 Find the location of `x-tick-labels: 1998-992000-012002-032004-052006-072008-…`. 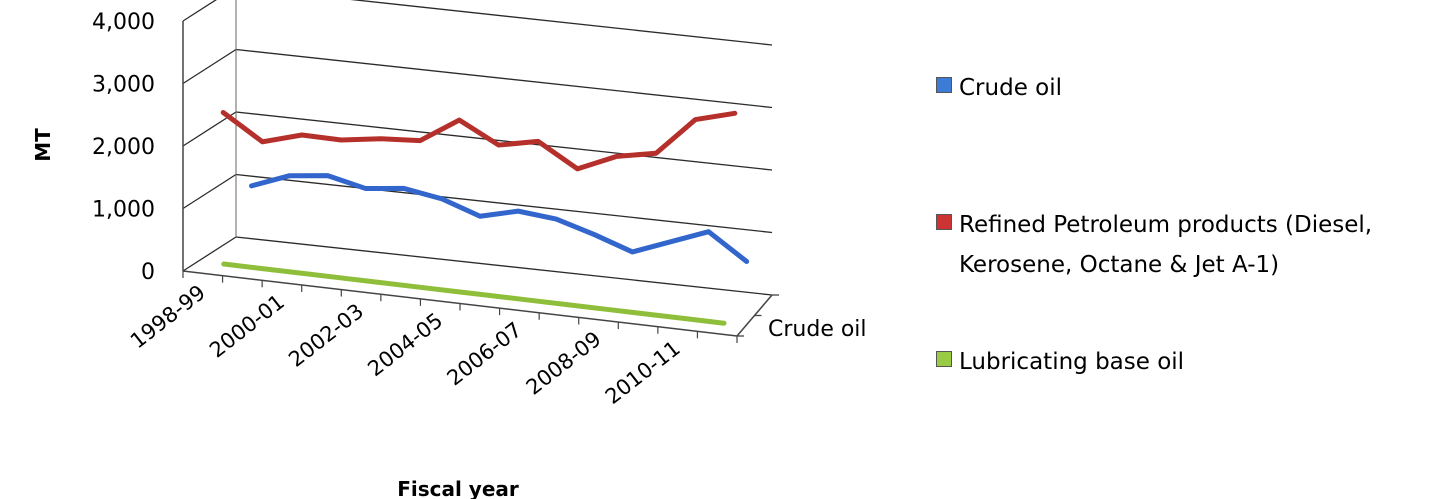

x-tick-labels: 1998-992000-012002-032004-052006-072008-… is located at coordinates (405, 344).